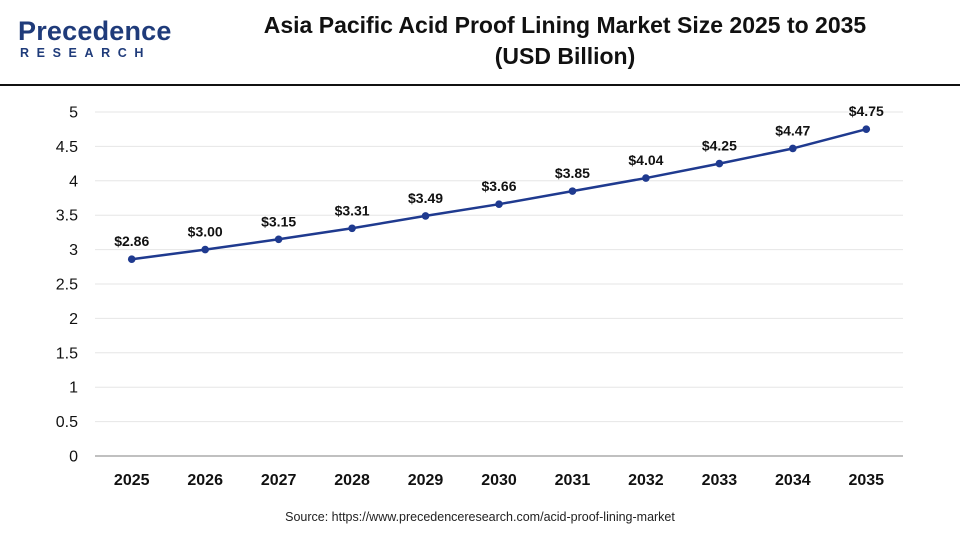 The width and height of the screenshot is (960, 540). What do you see at coordinates (573, 480) in the screenshot?
I see `x-tick-label: 2031` at bounding box center [573, 480].